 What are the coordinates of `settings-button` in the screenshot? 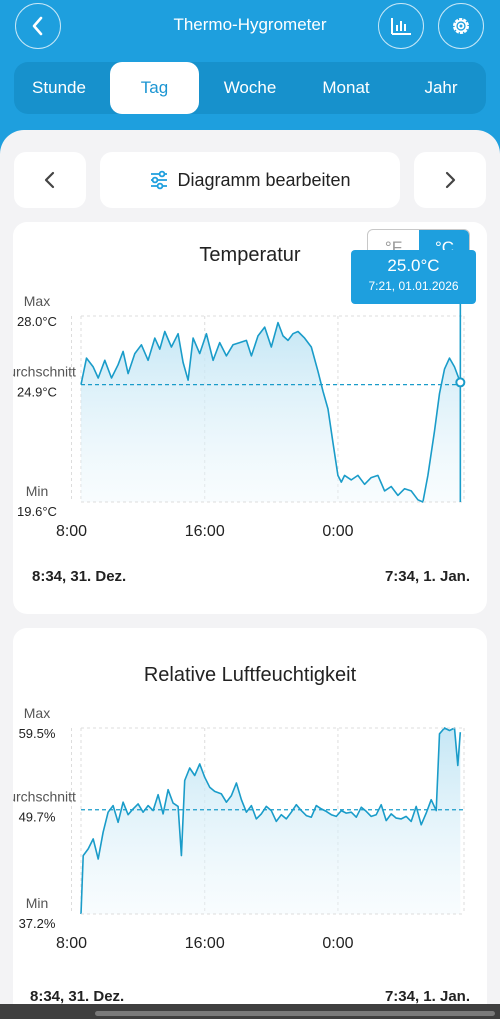 It's located at (461, 26).